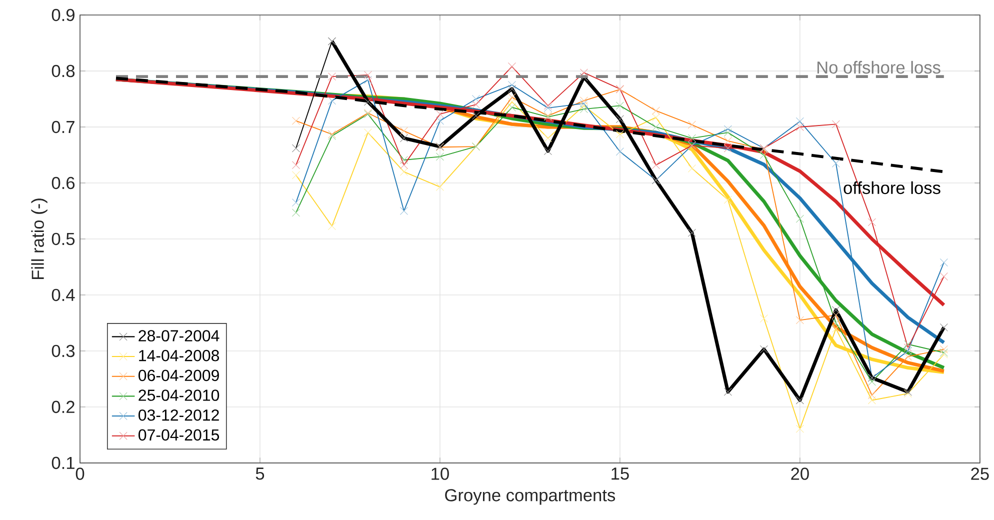  What do you see at coordinates (178, 376) in the screenshot?
I see `legend-label: 06-04-2009` at bounding box center [178, 376].